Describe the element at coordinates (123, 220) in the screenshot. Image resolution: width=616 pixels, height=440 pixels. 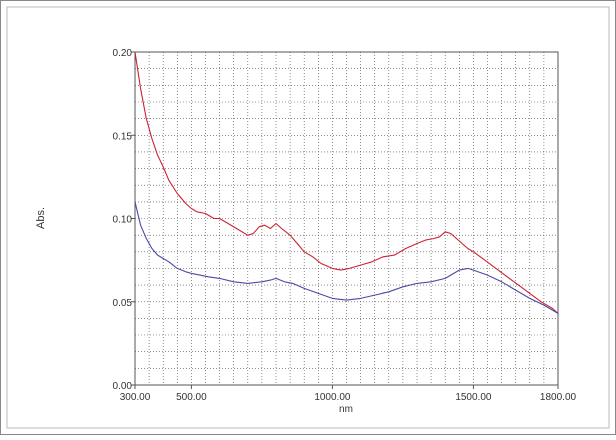
I see `y-tick-label: 0.10` at that location.